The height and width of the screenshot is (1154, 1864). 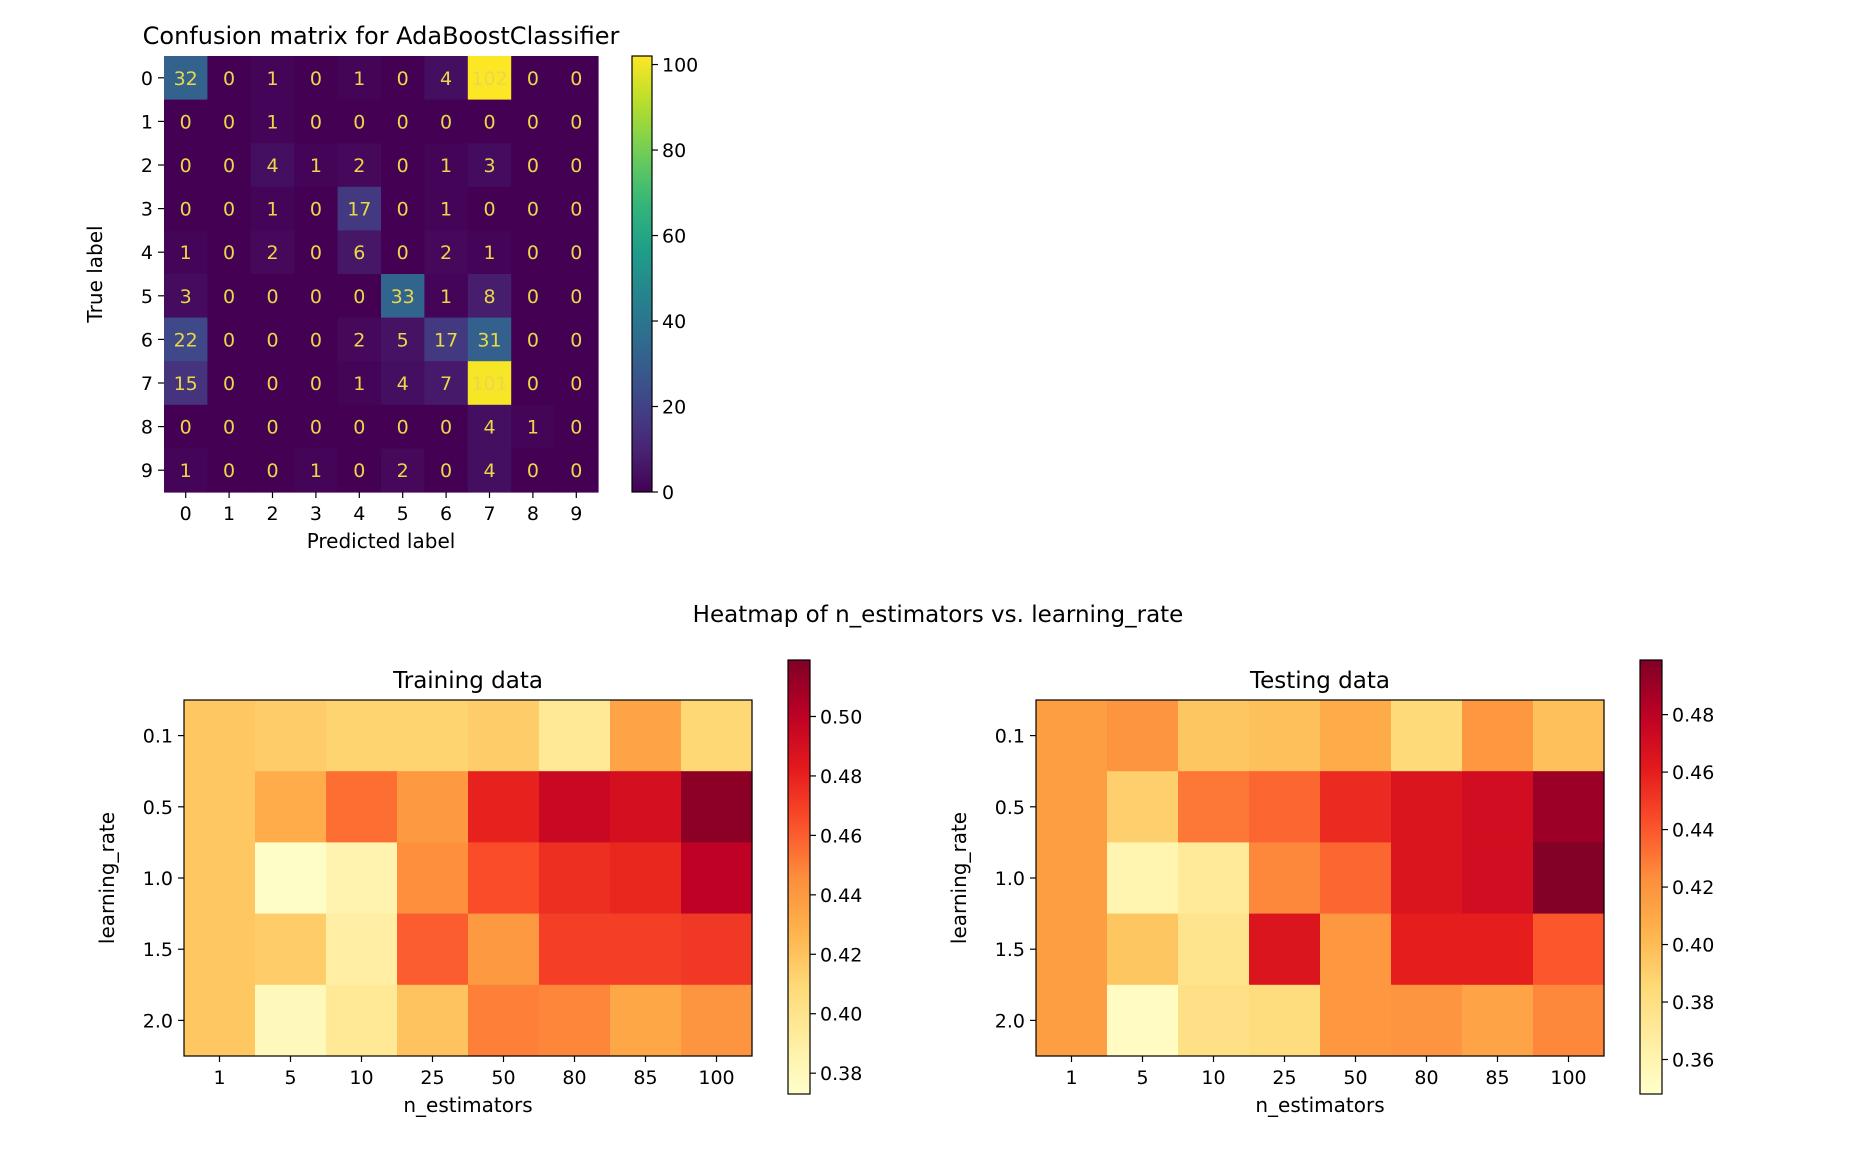 What do you see at coordinates (1142, 1078) in the screenshot?
I see `x-tick-label: 5` at bounding box center [1142, 1078].